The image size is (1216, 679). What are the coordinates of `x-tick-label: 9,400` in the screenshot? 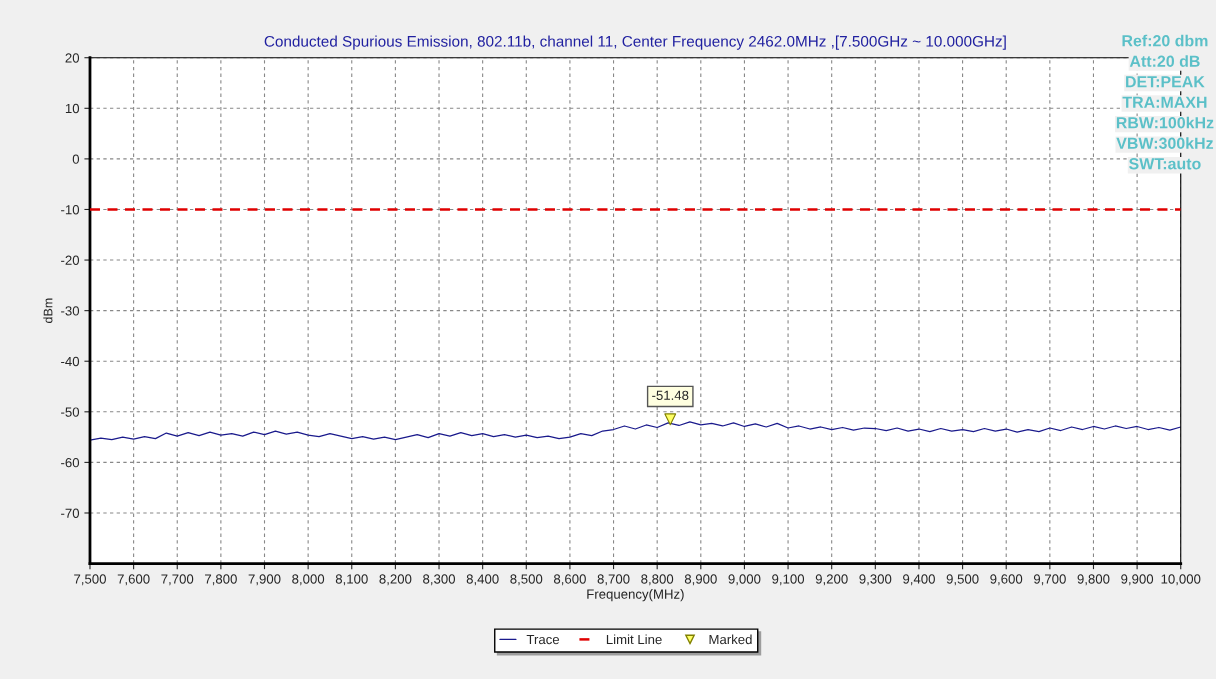 It's located at (919, 580).